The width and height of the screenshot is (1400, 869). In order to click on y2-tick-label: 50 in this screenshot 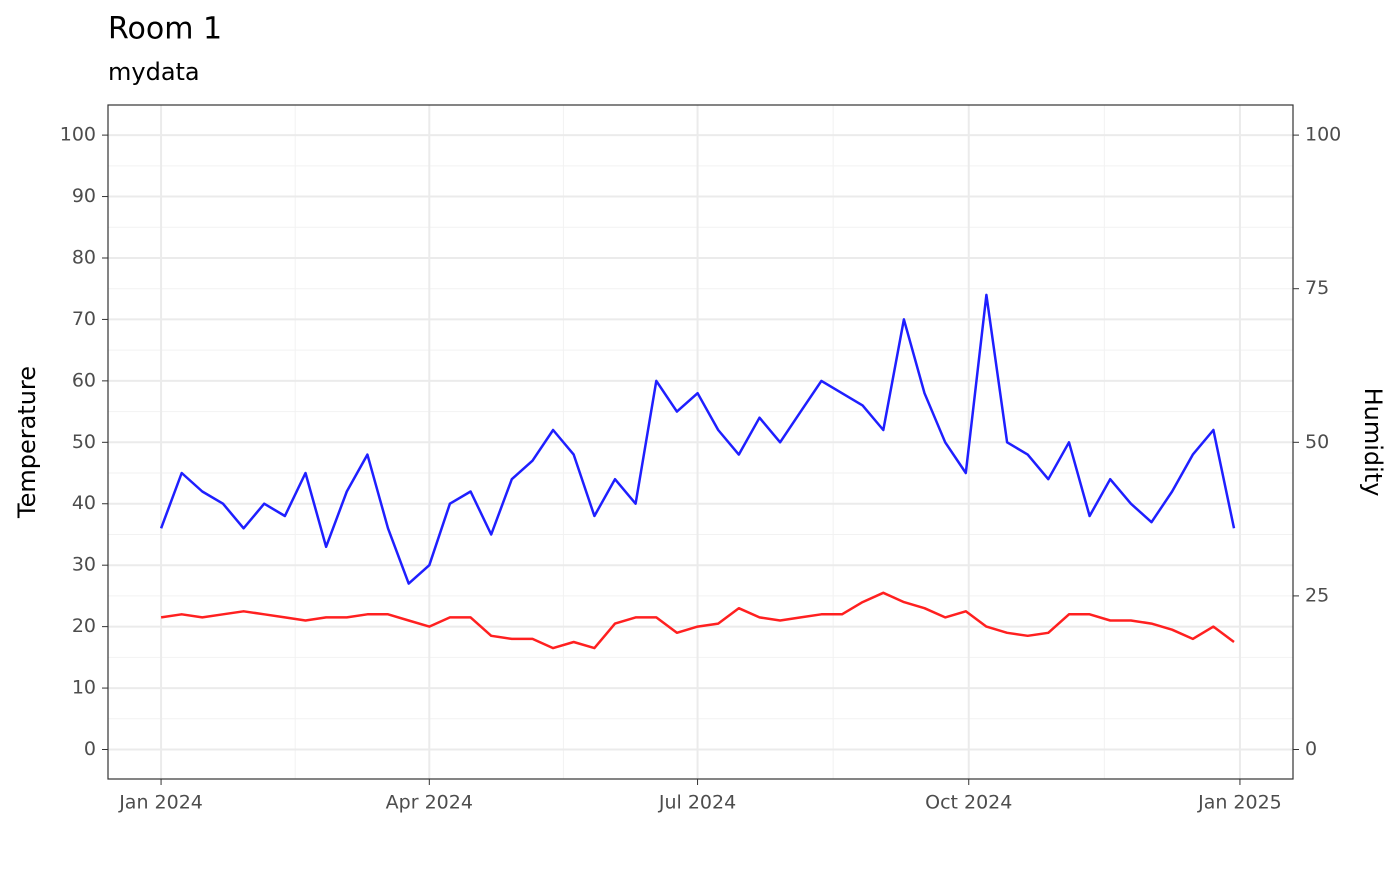, I will do `click(1317, 442)`.